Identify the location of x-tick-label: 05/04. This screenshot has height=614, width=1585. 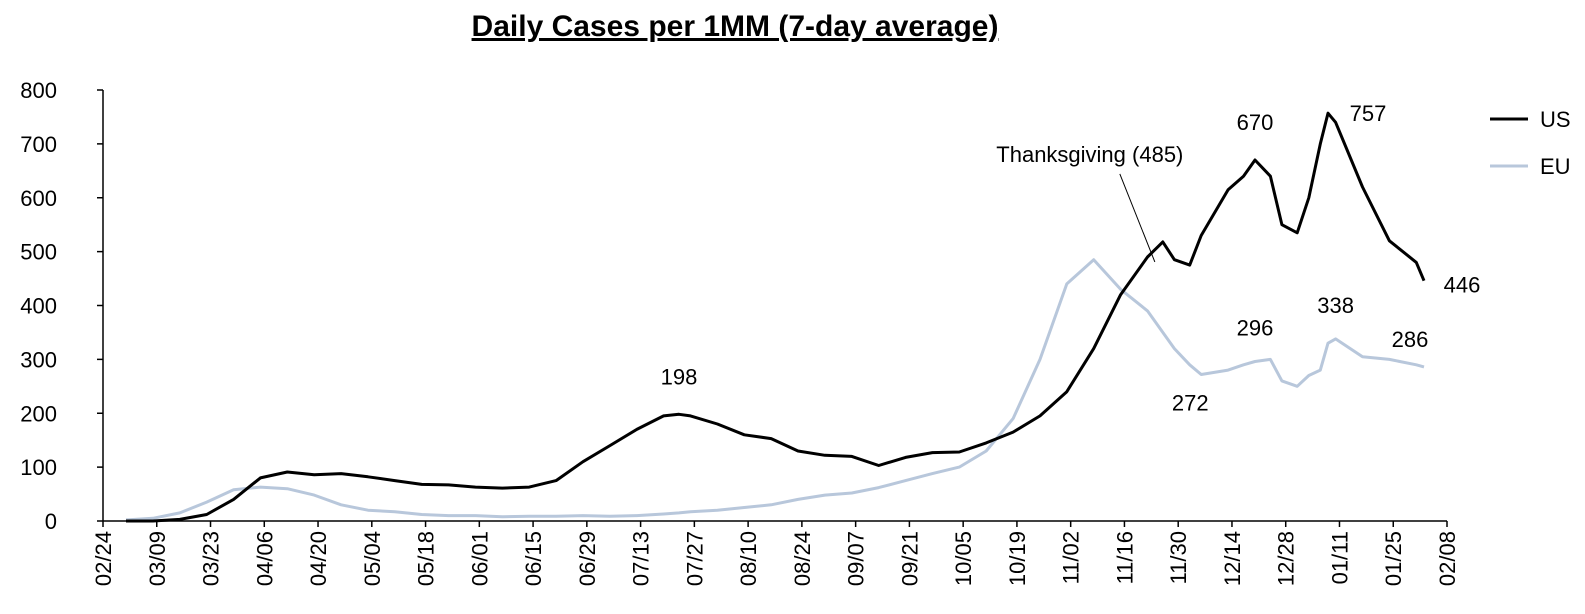
(372, 558).